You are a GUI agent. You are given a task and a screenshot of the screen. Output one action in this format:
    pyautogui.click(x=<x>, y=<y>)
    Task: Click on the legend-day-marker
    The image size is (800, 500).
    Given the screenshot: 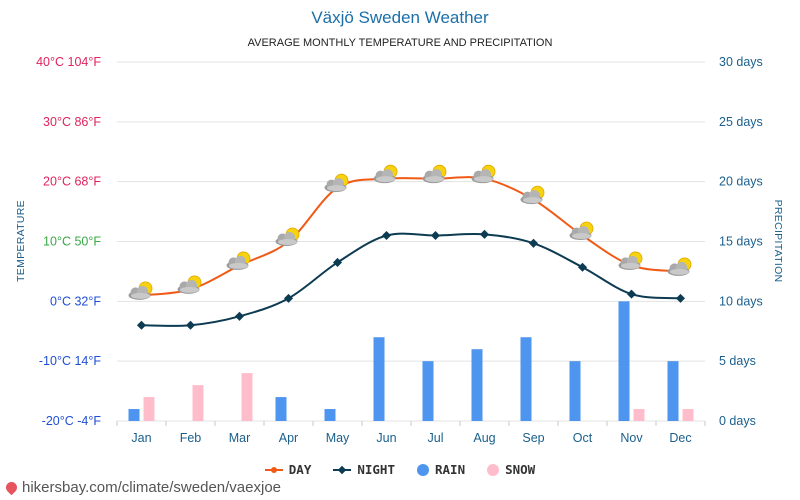 What is the action you would take?
    pyautogui.click(x=273, y=469)
    